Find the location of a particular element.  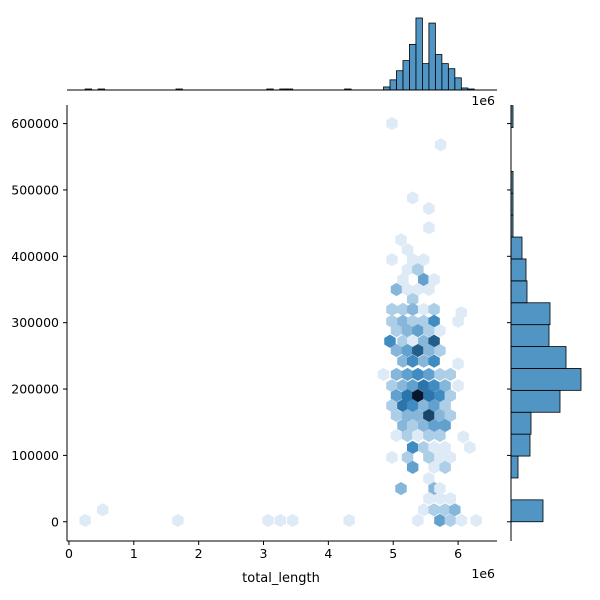

x-axis: 0 1 2 3 4 5 6 is located at coordinates (263, 551).